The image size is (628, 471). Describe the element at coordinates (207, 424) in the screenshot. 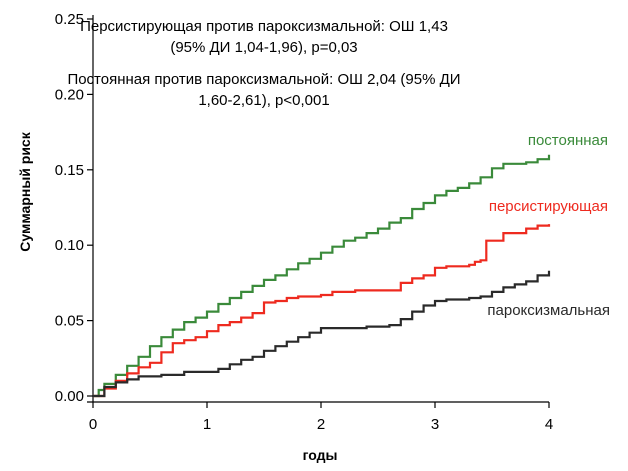

I see `x-tick-label: 1` at that location.